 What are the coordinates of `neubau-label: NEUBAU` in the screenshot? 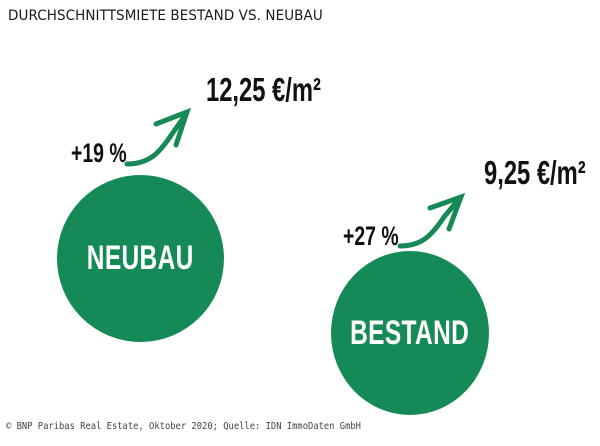 It's located at (140, 258).